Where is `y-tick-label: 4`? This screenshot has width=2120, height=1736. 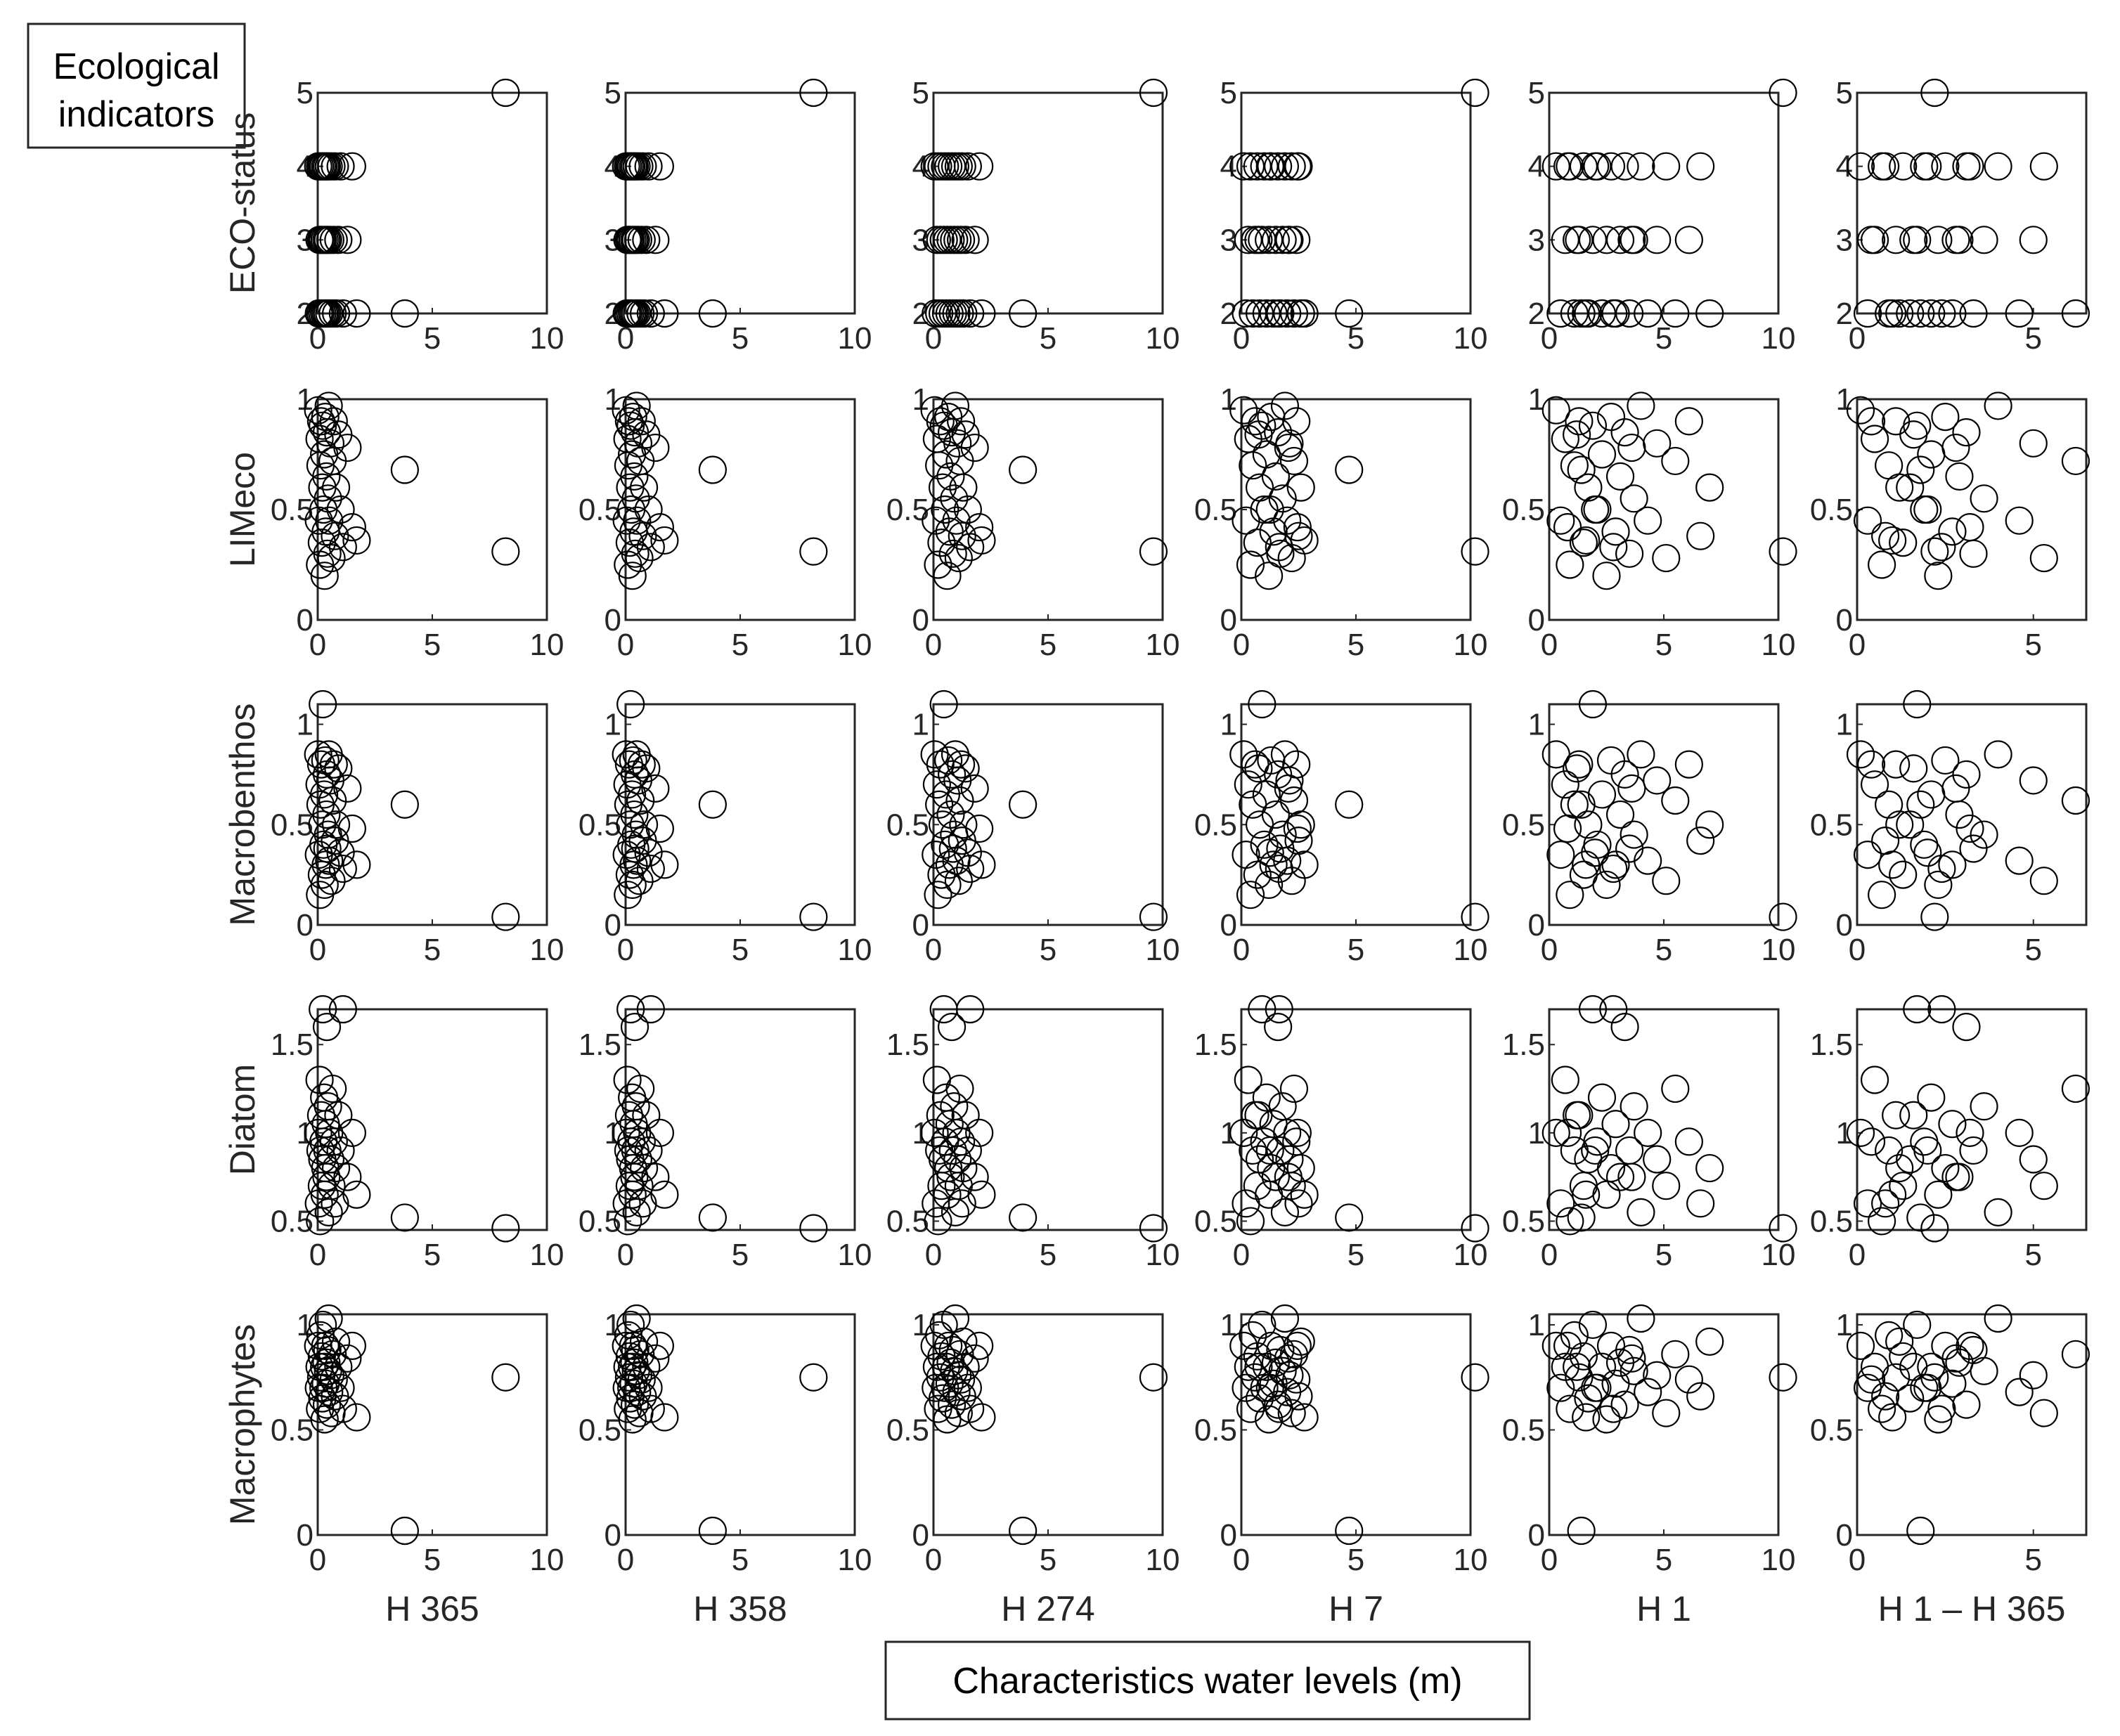 y-tick-label: 4 is located at coordinates (1844, 167).